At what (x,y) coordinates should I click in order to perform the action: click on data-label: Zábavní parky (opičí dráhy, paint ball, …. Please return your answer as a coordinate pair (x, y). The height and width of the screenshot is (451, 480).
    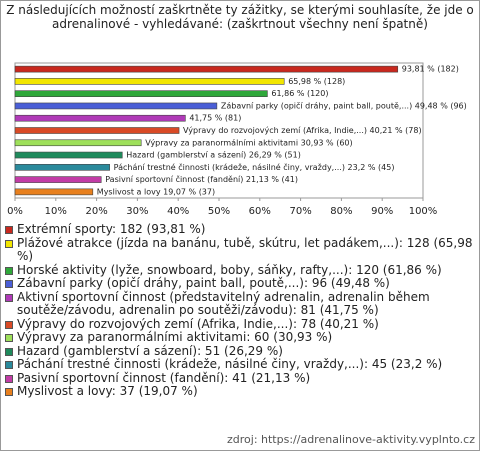
    Looking at the image, I should click on (344, 105).